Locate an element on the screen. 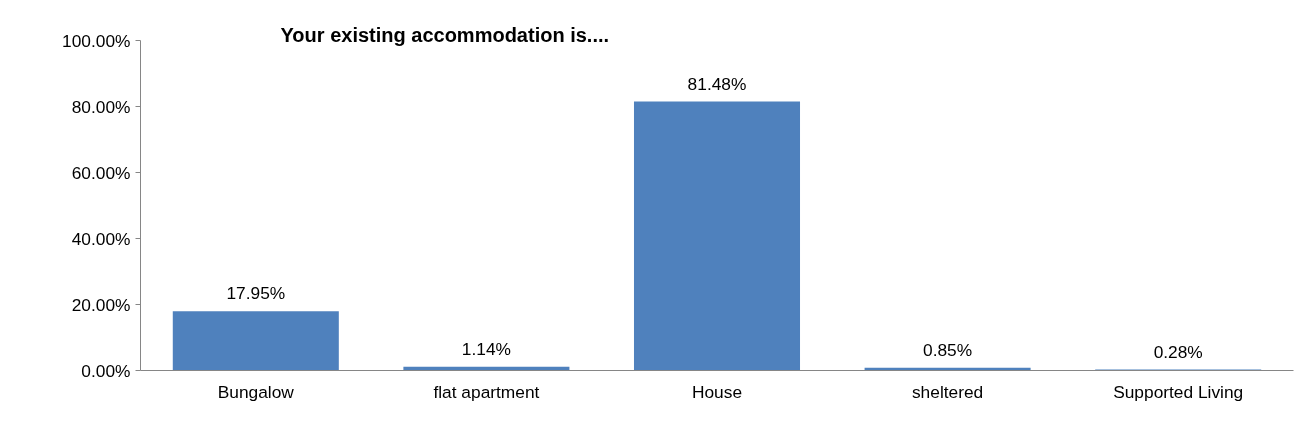 This screenshot has width=1311, height=425. x-tick-label: Supported Living is located at coordinates (1178, 391).